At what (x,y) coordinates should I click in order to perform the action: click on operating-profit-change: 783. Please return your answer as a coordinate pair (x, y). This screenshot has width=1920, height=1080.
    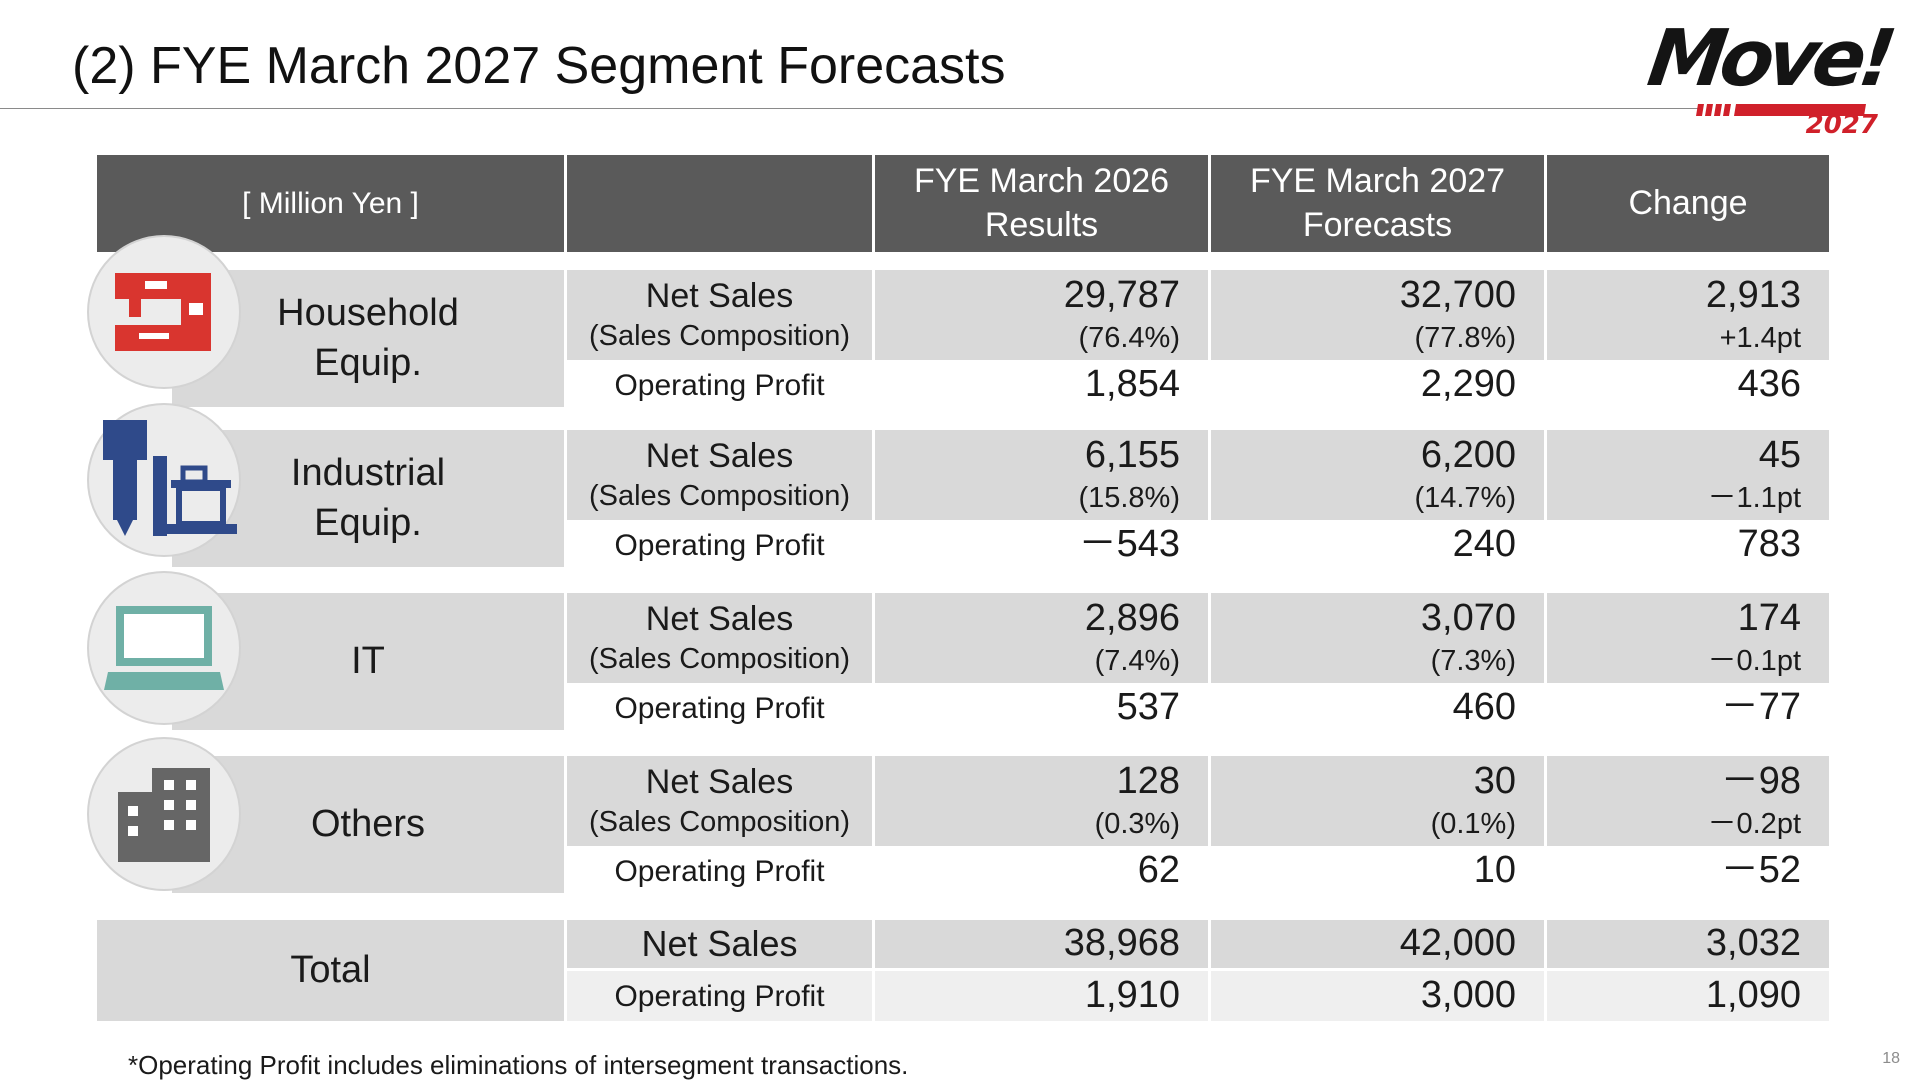
    Looking at the image, I should click on (1688, 545).